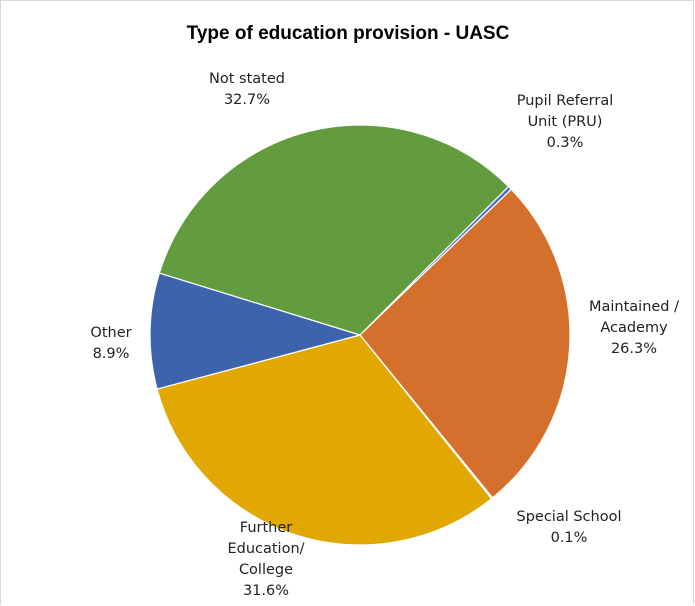 Image resolution: width=695 pixels, height=606 pixels. What do you see at coordinates (266, 559) in the screenshot?
I see `slice-label-further-education: Further Education/ College 31.6%` at bounding box center [266, 559].